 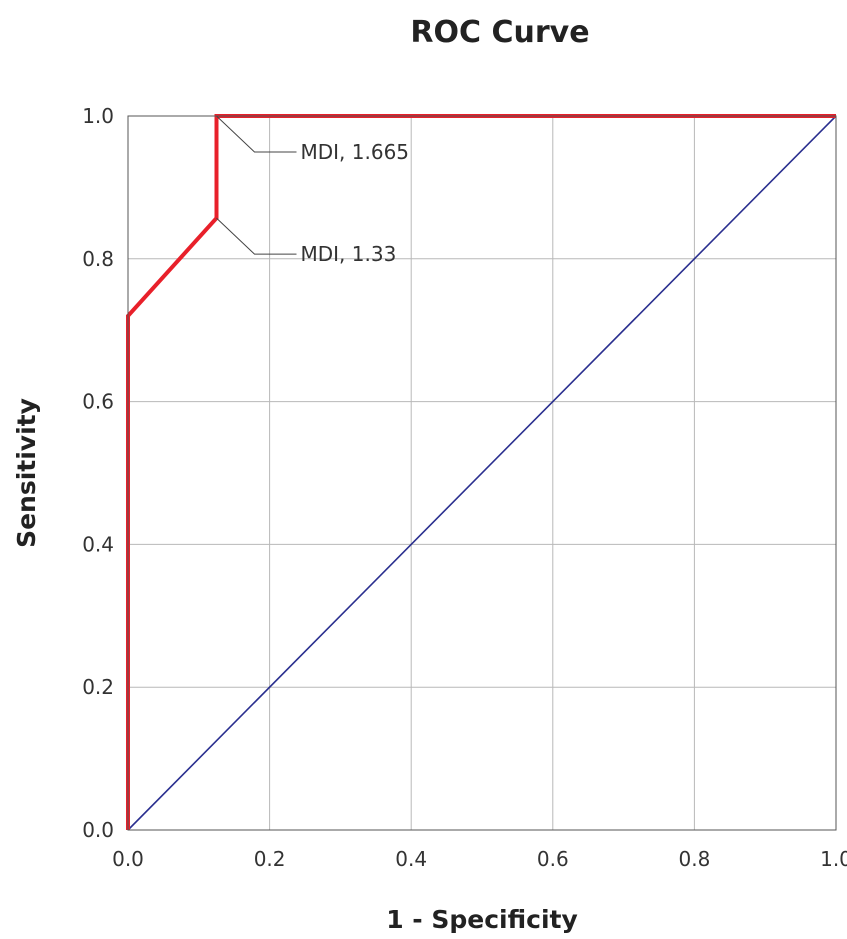 What do you see at coordinates (270, 859) in the screenshot?
I see `x-tick-label: 0.2` at bounding box center [270, 859].